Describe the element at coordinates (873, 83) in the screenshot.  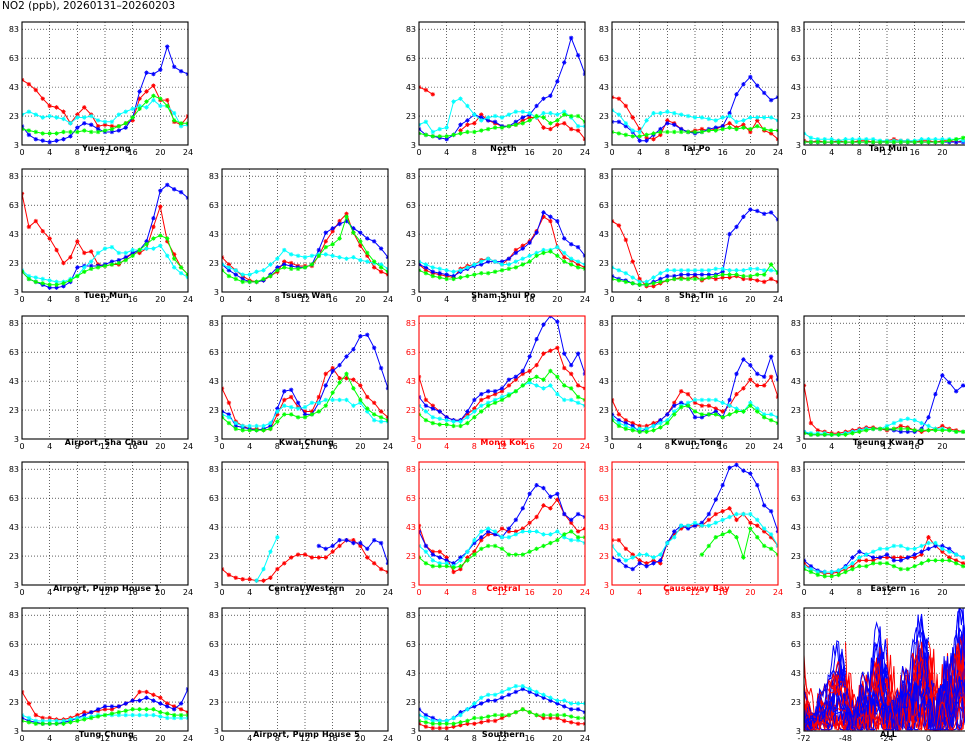
I see `chart-panel: 32343638304812162024Tap Mun` at that location.